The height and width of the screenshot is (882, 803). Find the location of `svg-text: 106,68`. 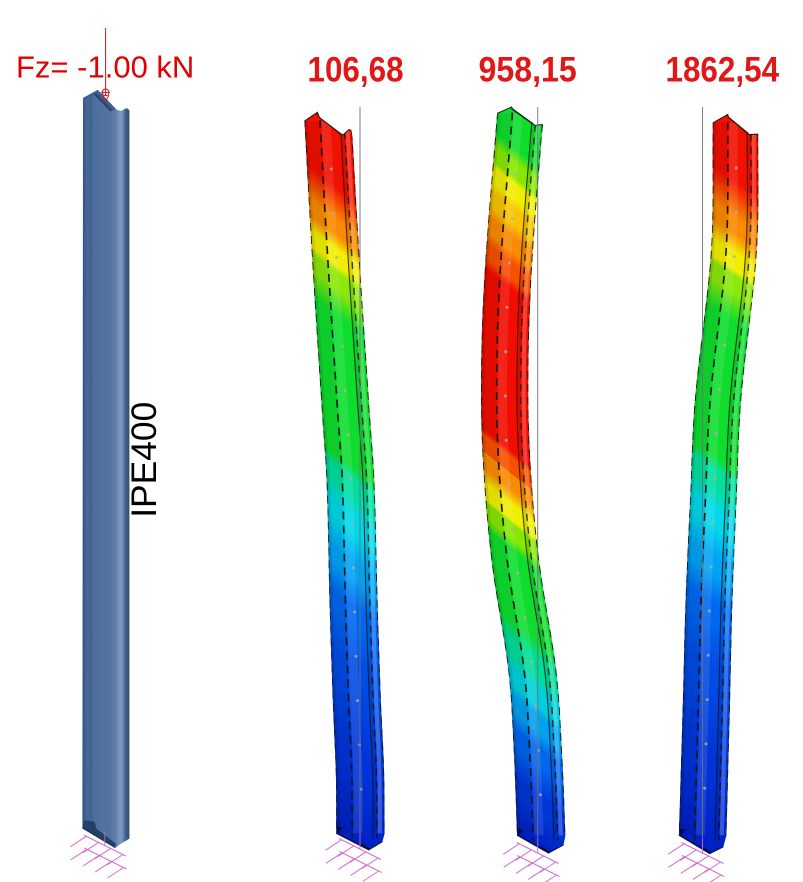

svg-text: 106,68 is located at coordinates (356, 70).